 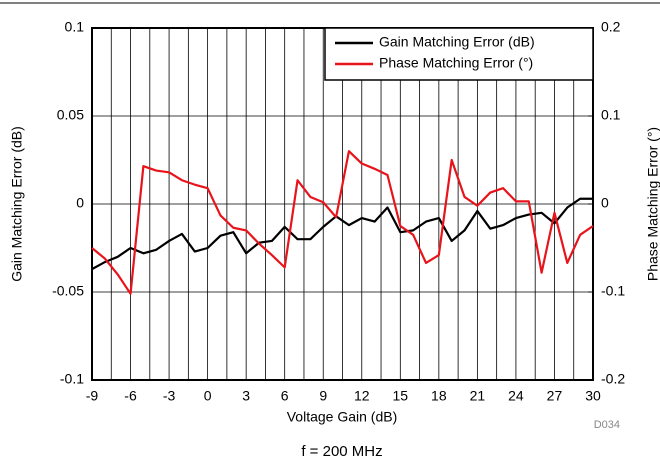 I want to click on y2-tick-label: -0.1, so click(x=613, y=291).